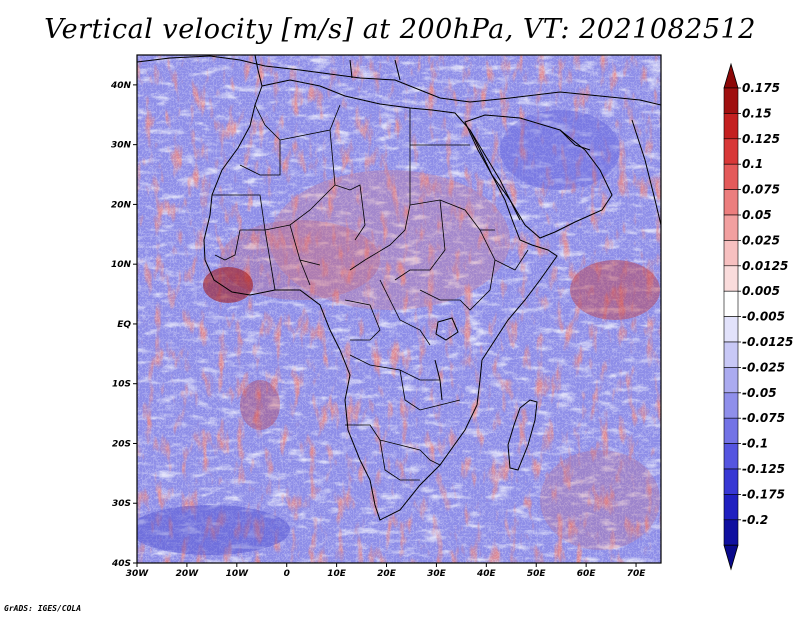  Describe the element at coordinates (43, 608) in the screenshot. I see `credit-label: GrADS: IGES/COLA` at that location.